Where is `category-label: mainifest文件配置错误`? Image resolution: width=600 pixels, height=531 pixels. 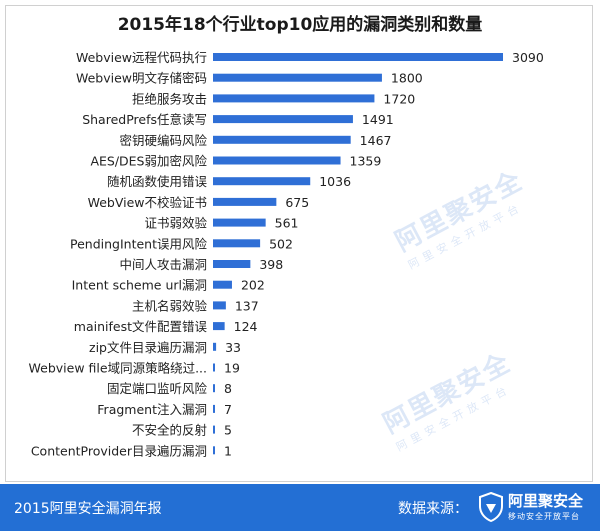 category-label: mainifest文件配置错误 is located at coordinates (141, 326).